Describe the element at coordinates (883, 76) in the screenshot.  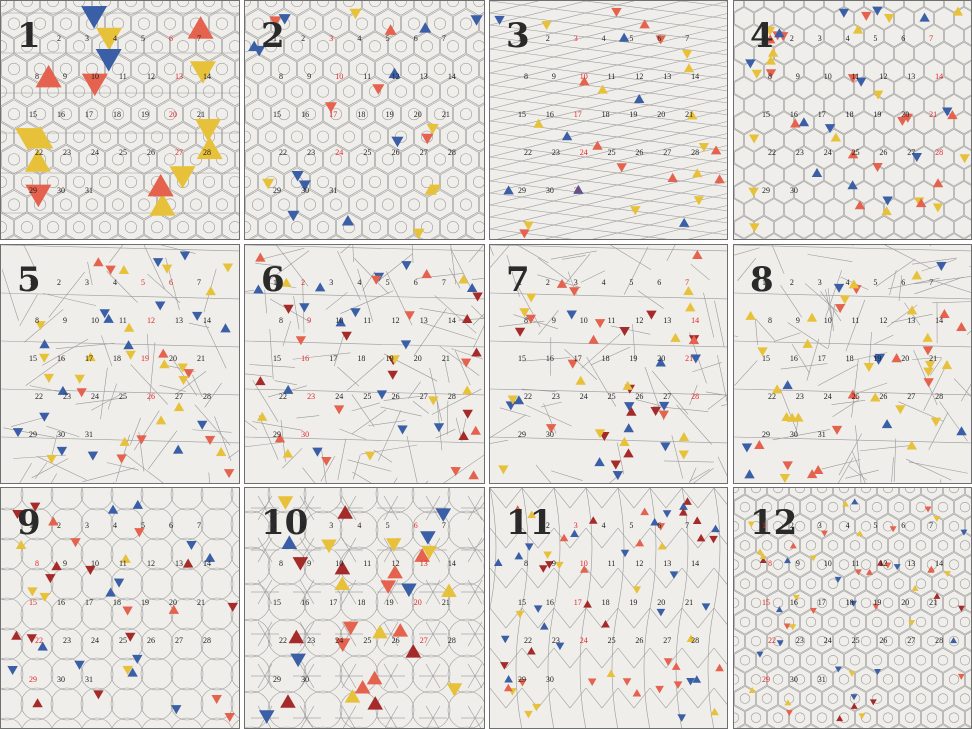
I see `day-label: 12` at that location.